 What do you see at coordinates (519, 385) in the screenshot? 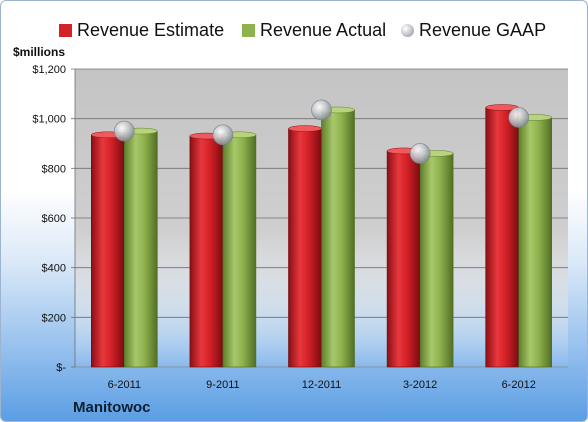
I see `x-tick-label: 6-2012` at bounding box center [519, 385].